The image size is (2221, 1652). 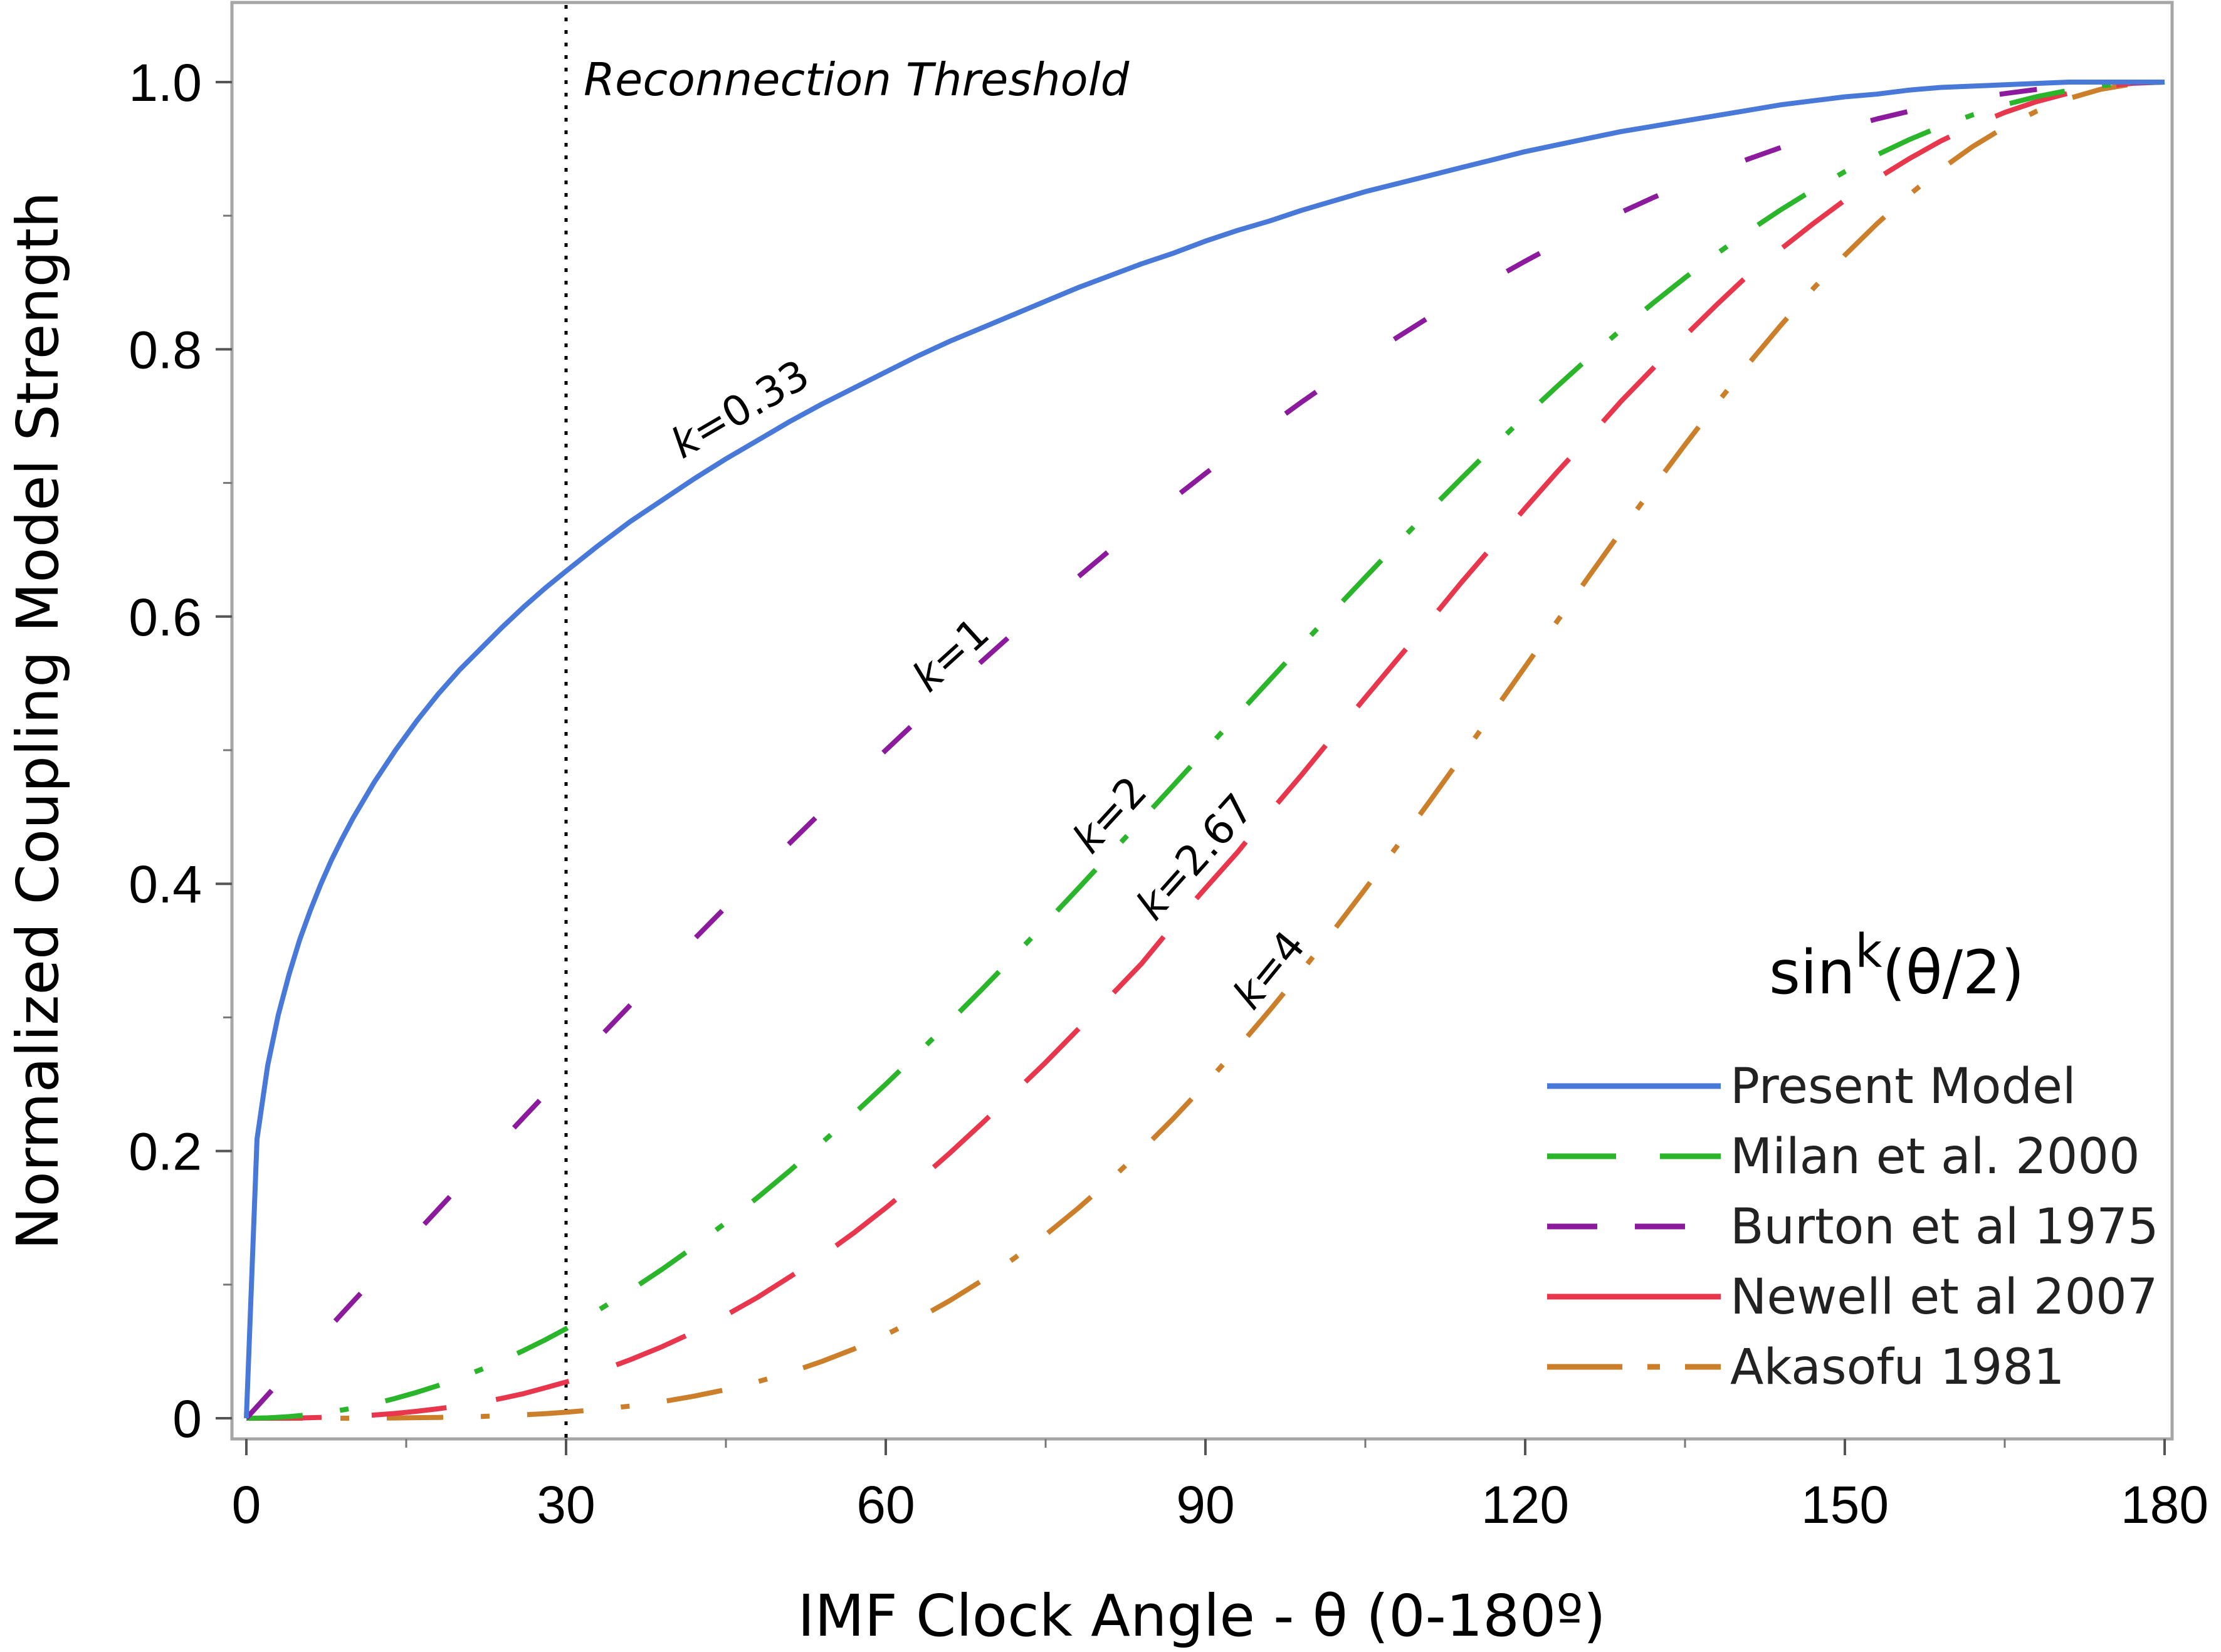 What do you see at coordinates (165, 884) in the screenshot?
I see `y-tick-label: 0.4` at bounding box center [165, 884].